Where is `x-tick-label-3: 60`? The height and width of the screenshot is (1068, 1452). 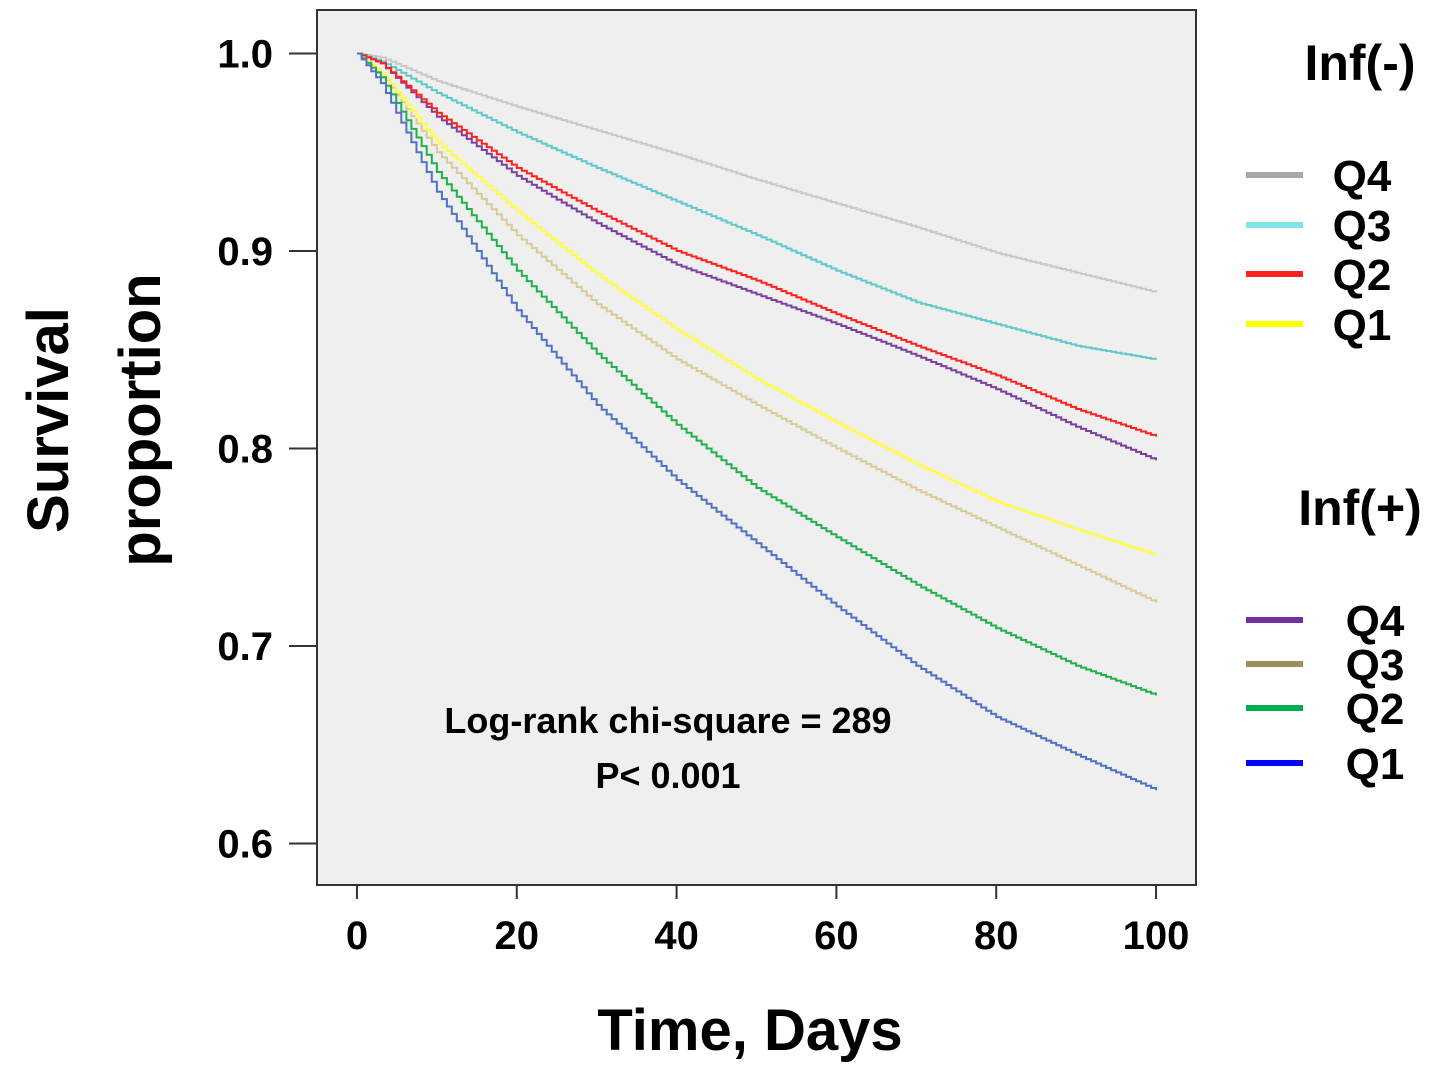
x-tick-label-3: 60 is located at coordinates (836, 936).